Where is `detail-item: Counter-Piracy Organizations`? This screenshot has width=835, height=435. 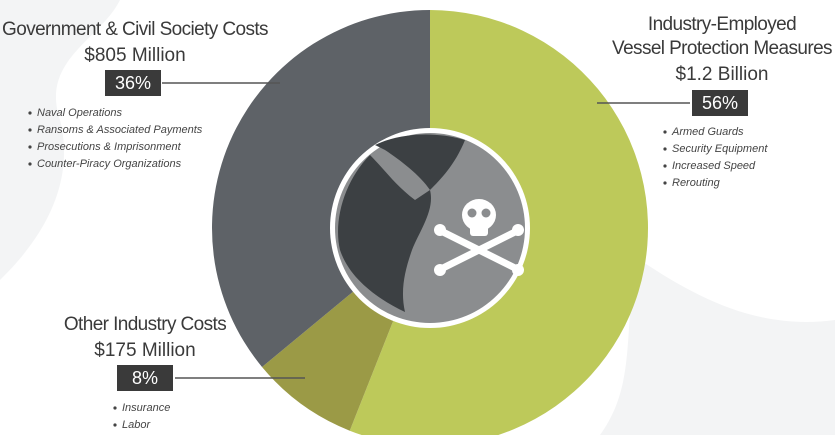
detail-item: Counter-Piracy Organizations is located at coordinates (109, 164).